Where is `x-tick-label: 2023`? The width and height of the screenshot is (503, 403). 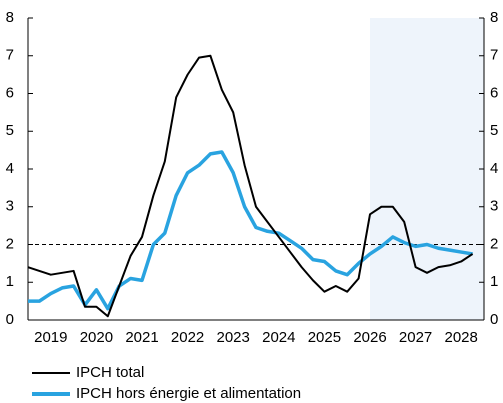
x-tick-label: 2023 is located at coordinates (233, 337).